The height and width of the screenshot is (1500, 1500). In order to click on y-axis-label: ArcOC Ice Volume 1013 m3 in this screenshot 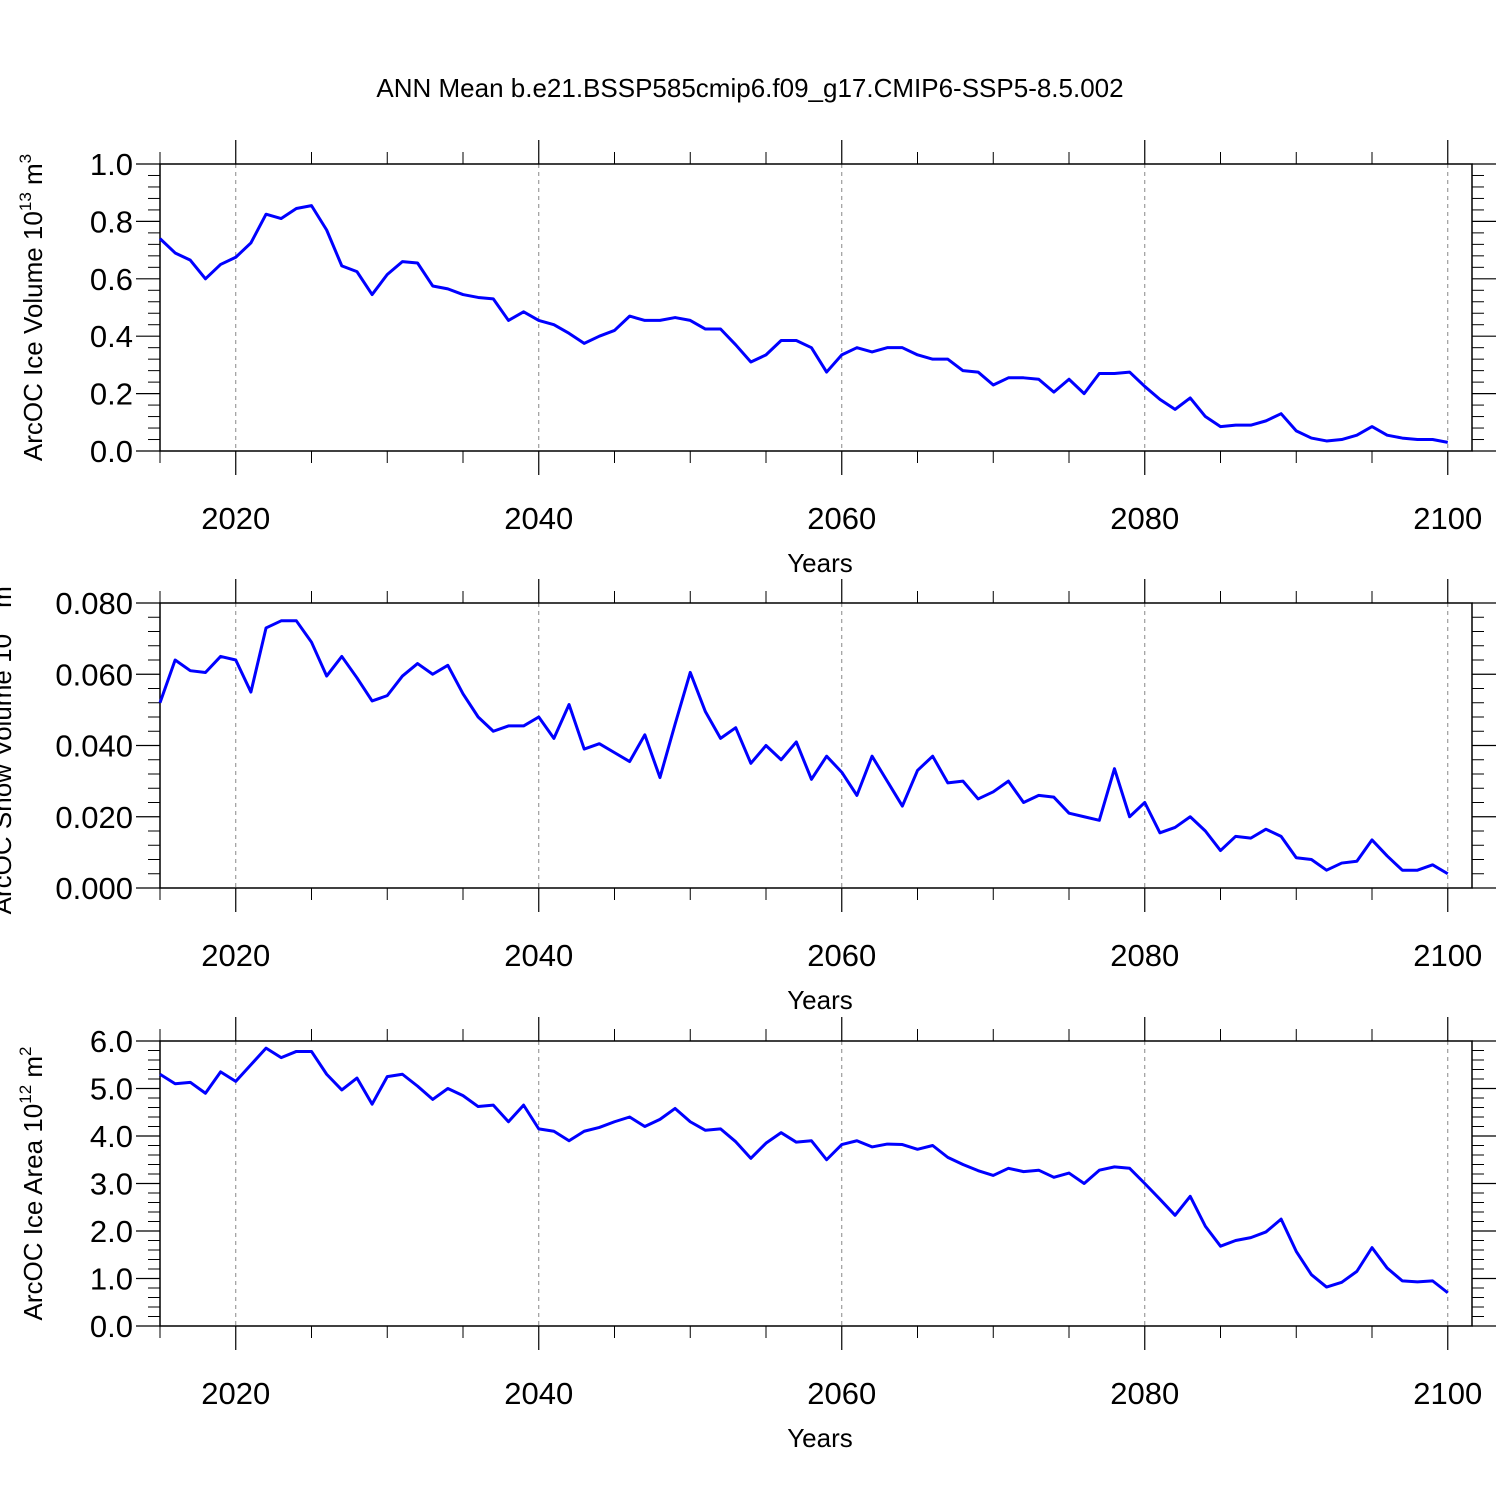, I will do `click(32, 307)`.